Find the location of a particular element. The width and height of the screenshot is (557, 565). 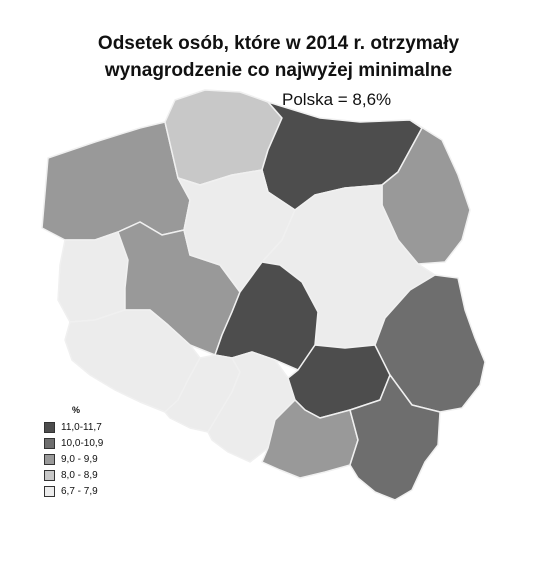

legend-label: 8,0 - 8,9 is located at coordinates (79, 475).